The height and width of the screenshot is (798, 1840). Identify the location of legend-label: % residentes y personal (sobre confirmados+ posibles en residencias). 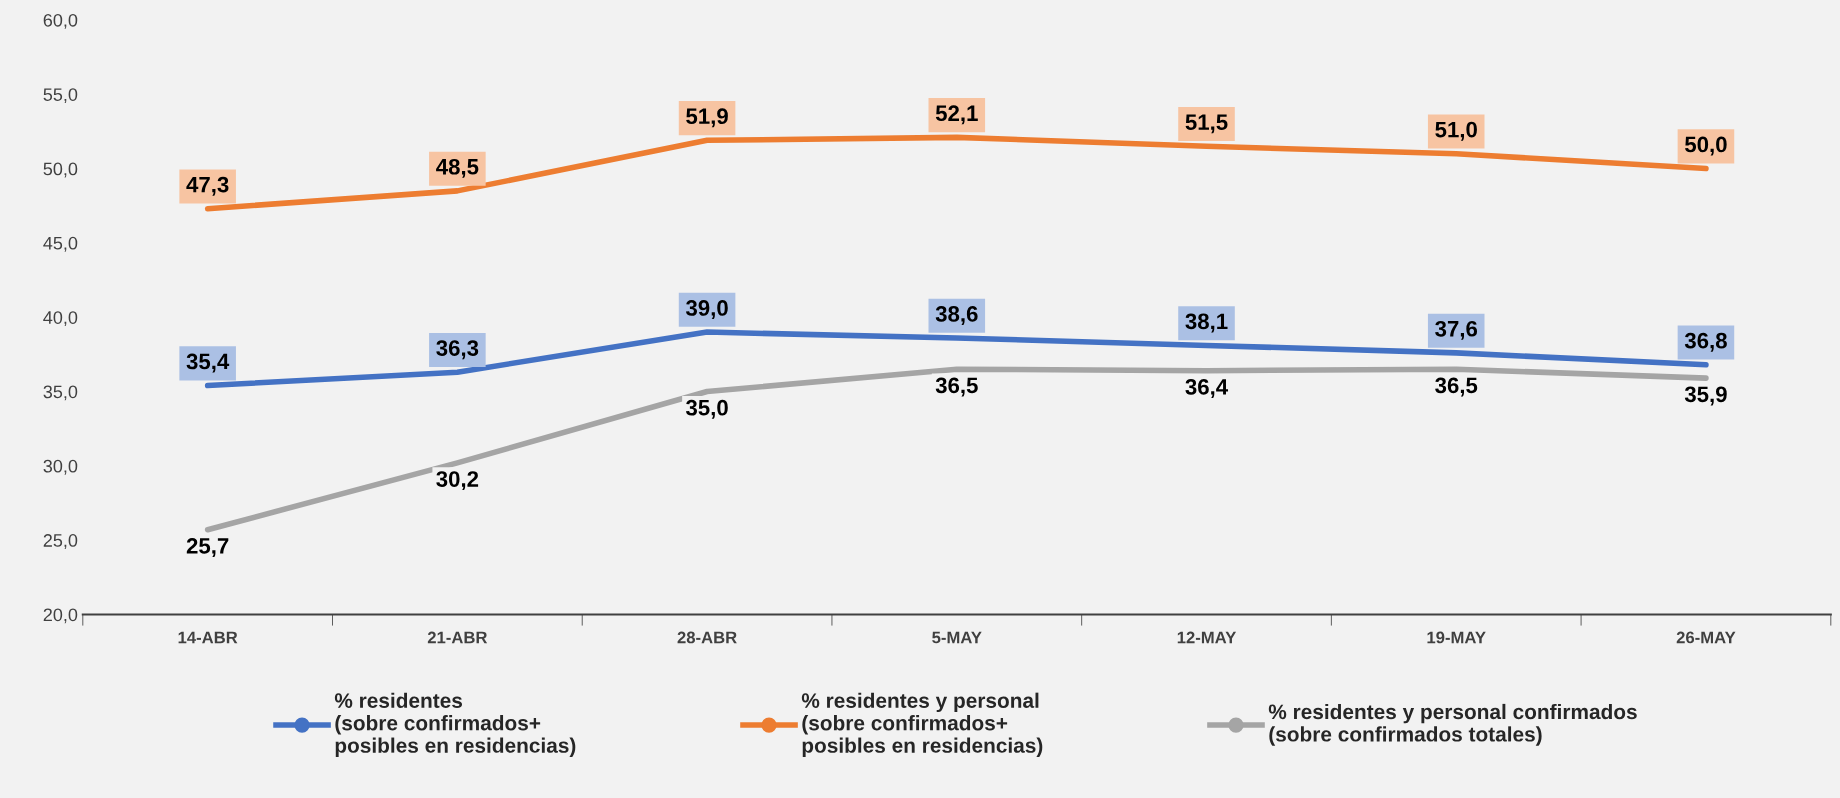
(922, 724).